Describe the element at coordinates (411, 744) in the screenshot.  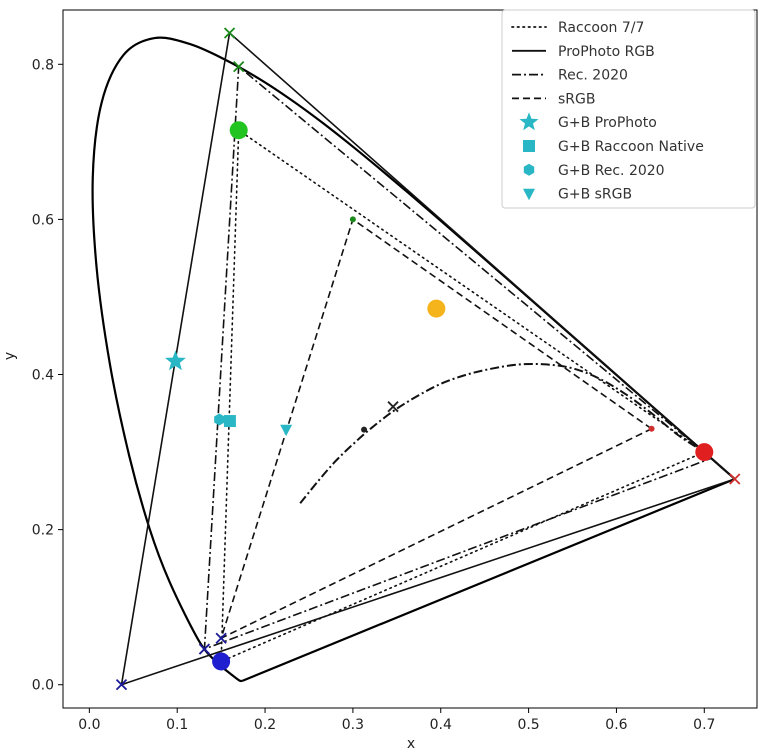
I see `x-axis-label: x` at that location.